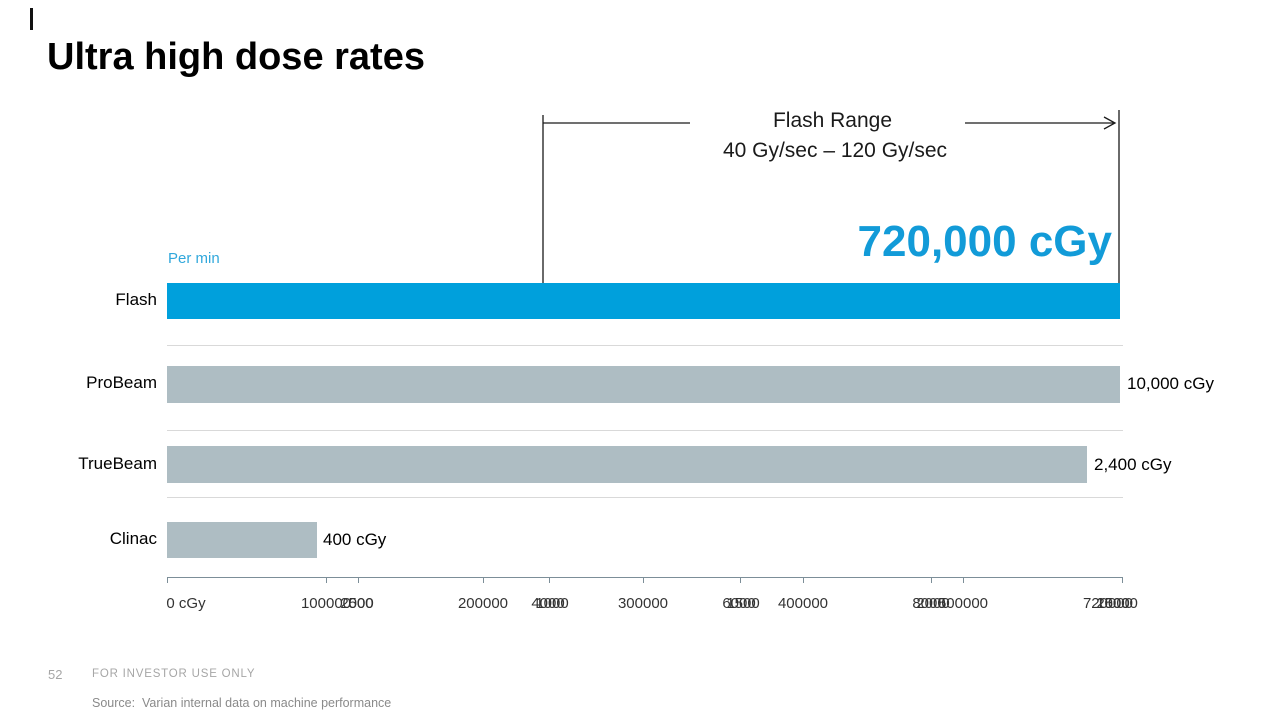  Describe the element at coordinates (174, 674) in the screenshot. I see `classification-label: FOR INVESTOR USE ONLY` at that location.